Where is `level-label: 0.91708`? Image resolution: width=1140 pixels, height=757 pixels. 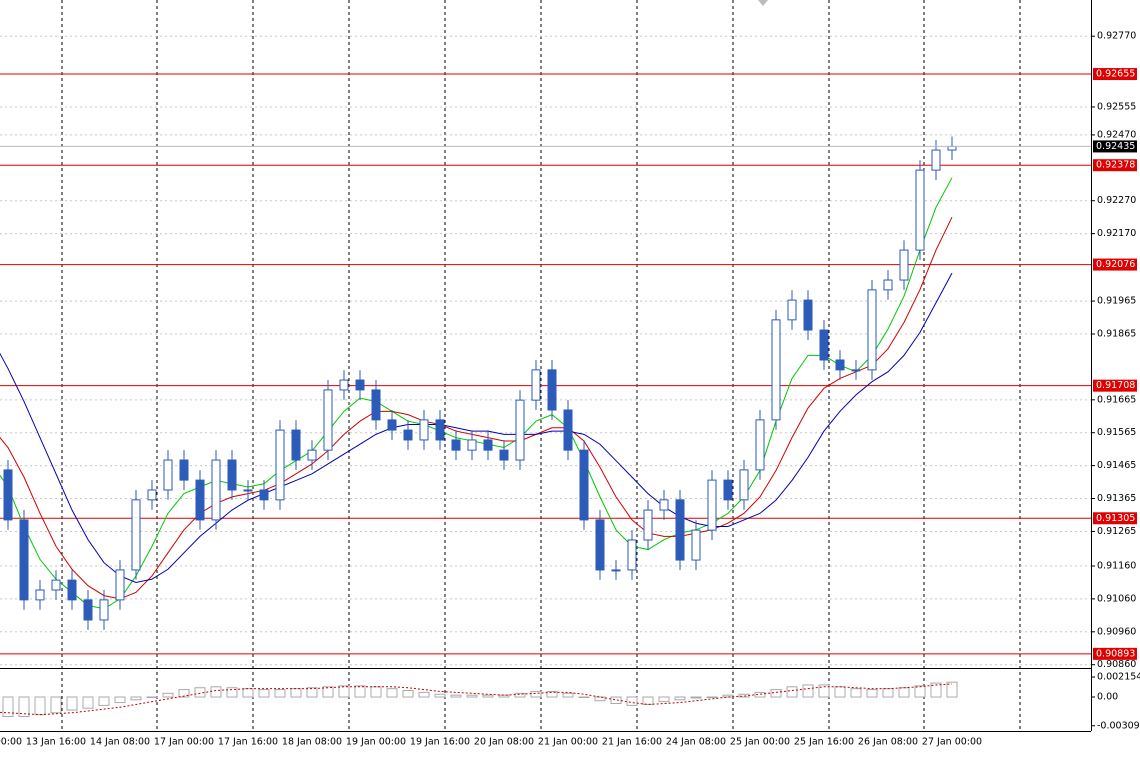 level-label: 0.91708 is located at coordinates (1115, 385).